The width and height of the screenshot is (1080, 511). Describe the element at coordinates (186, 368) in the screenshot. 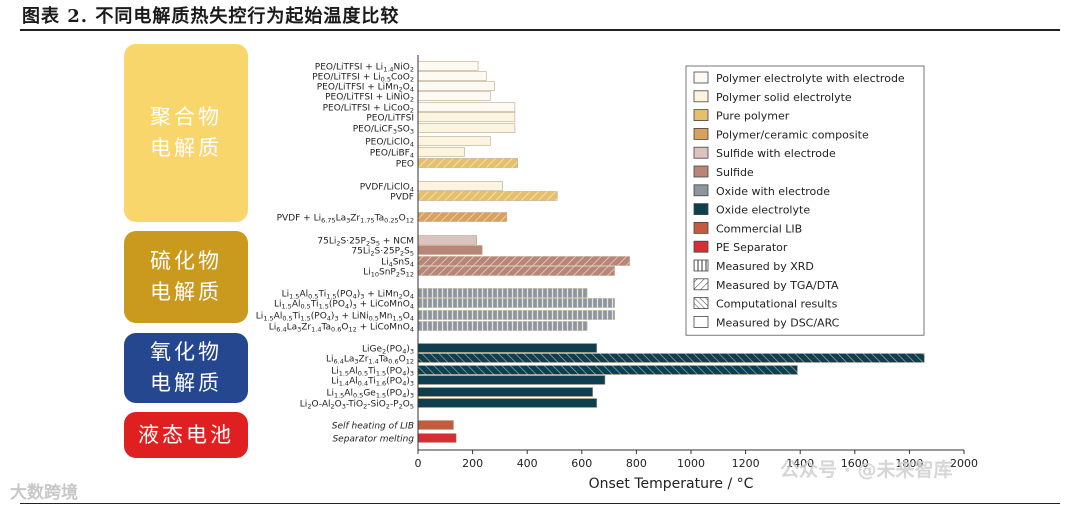

I see `category-oxide-box: 氧化物 电解质` at that location.